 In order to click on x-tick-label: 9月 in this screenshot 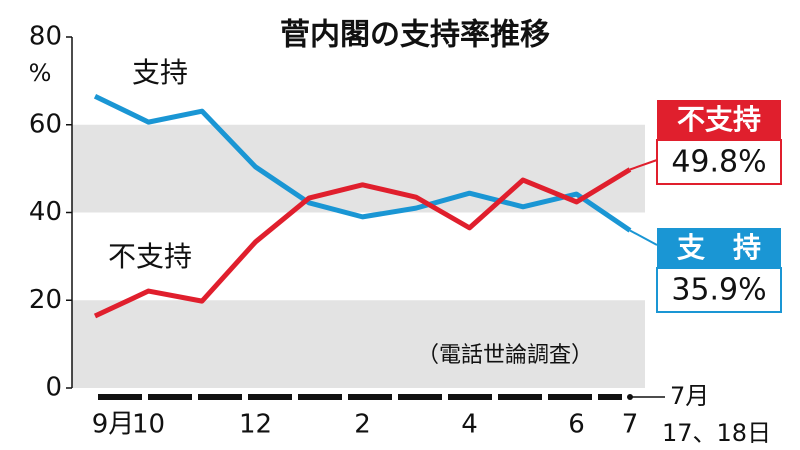, I will do `click(113, 425)`.